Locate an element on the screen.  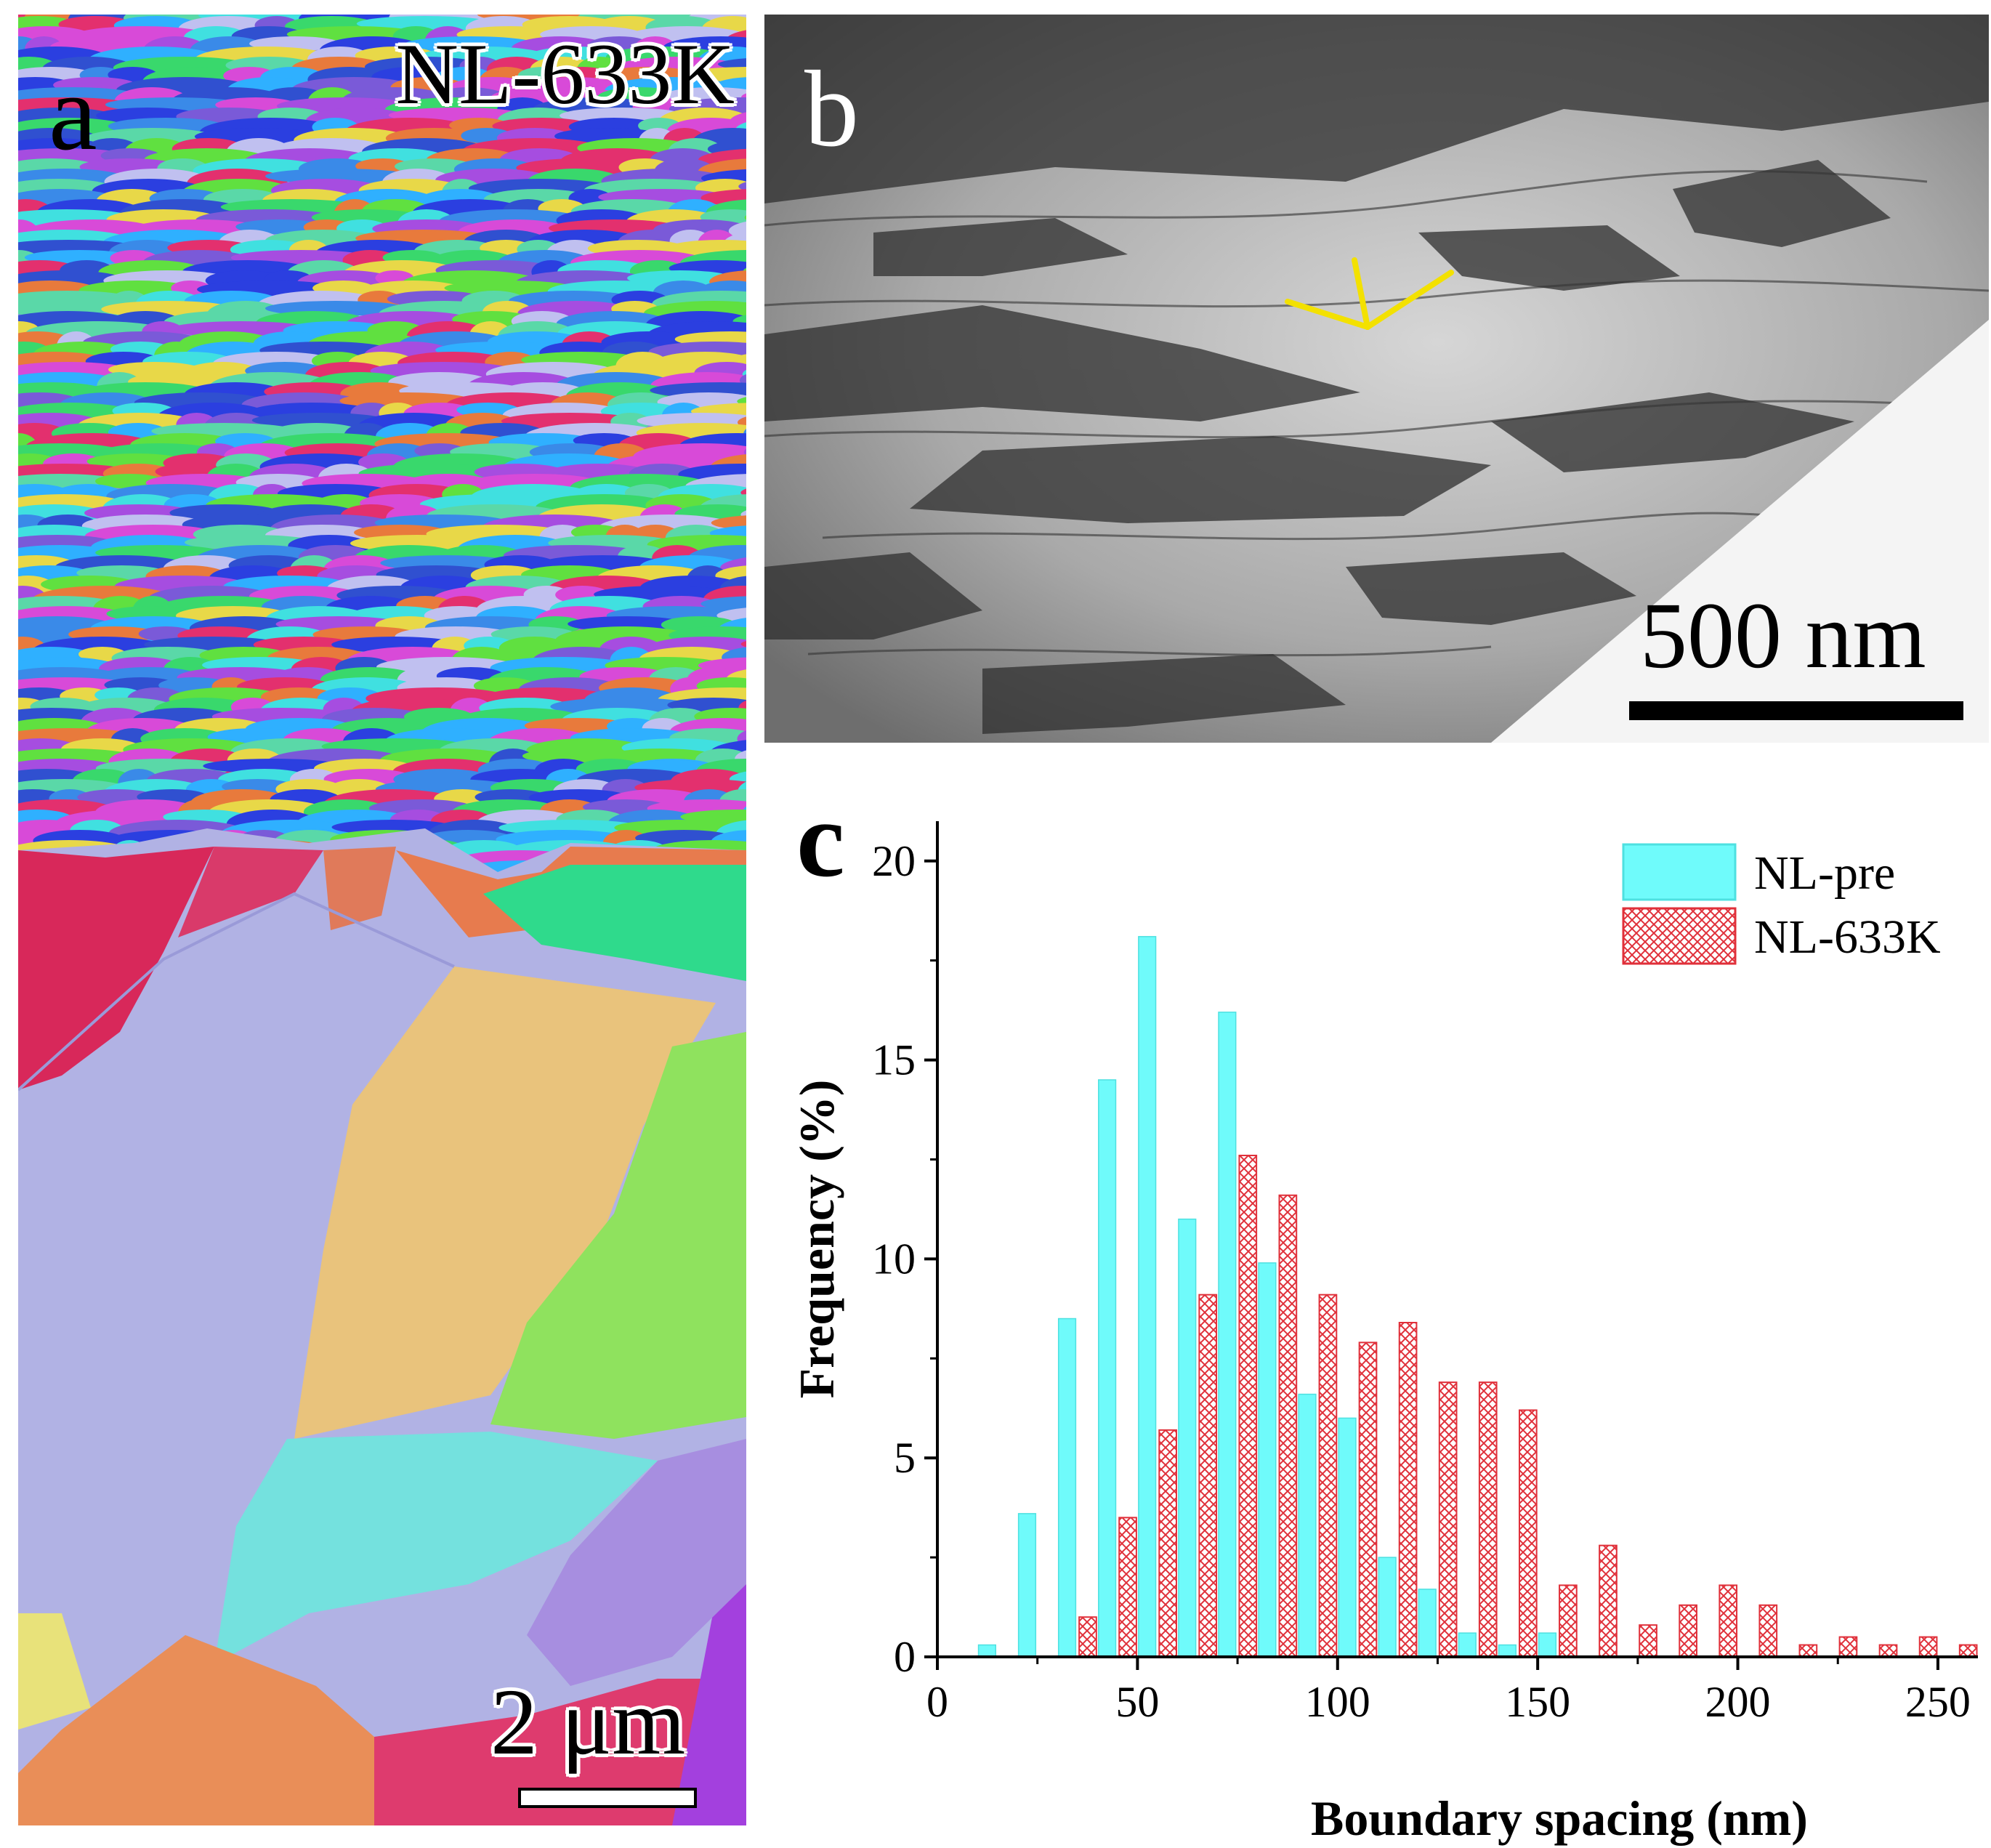
triple-junction-annotation is located at coordinates (1369, 293).